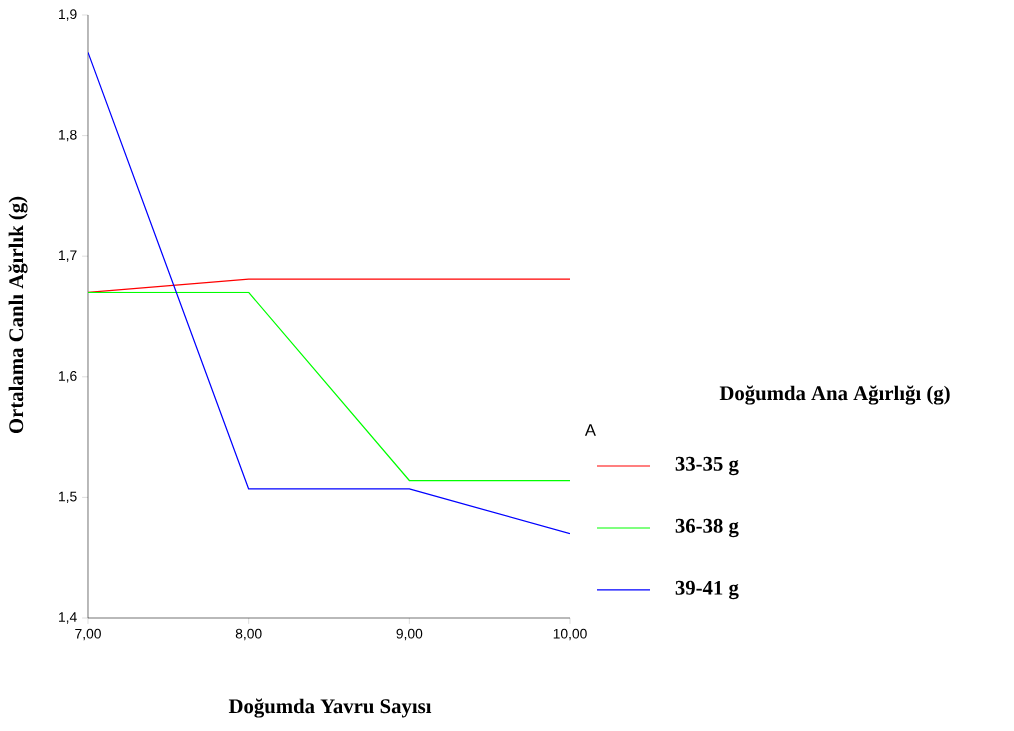 This screenshot has width=1014, height=731. Describe the element at coordinates (68, 135) in the screenshot. I see `y-tick-label: 1,8` at that location.